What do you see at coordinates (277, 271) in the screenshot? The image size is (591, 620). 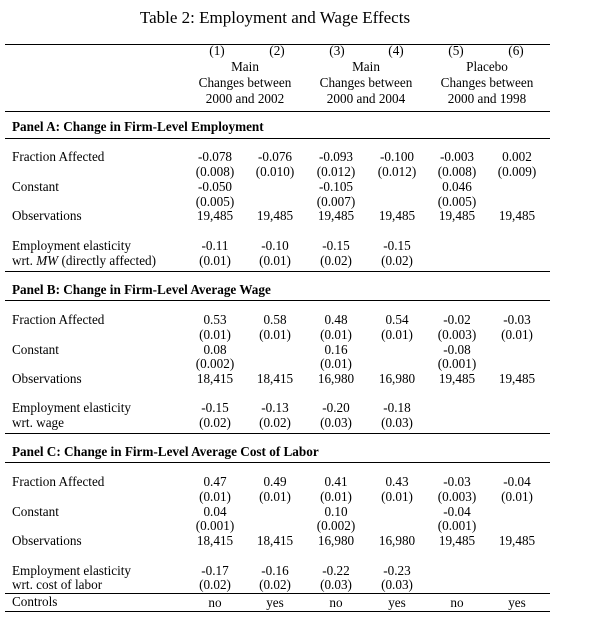 I see `panel-a-bottom-rule` at bounding box center [277, 271].